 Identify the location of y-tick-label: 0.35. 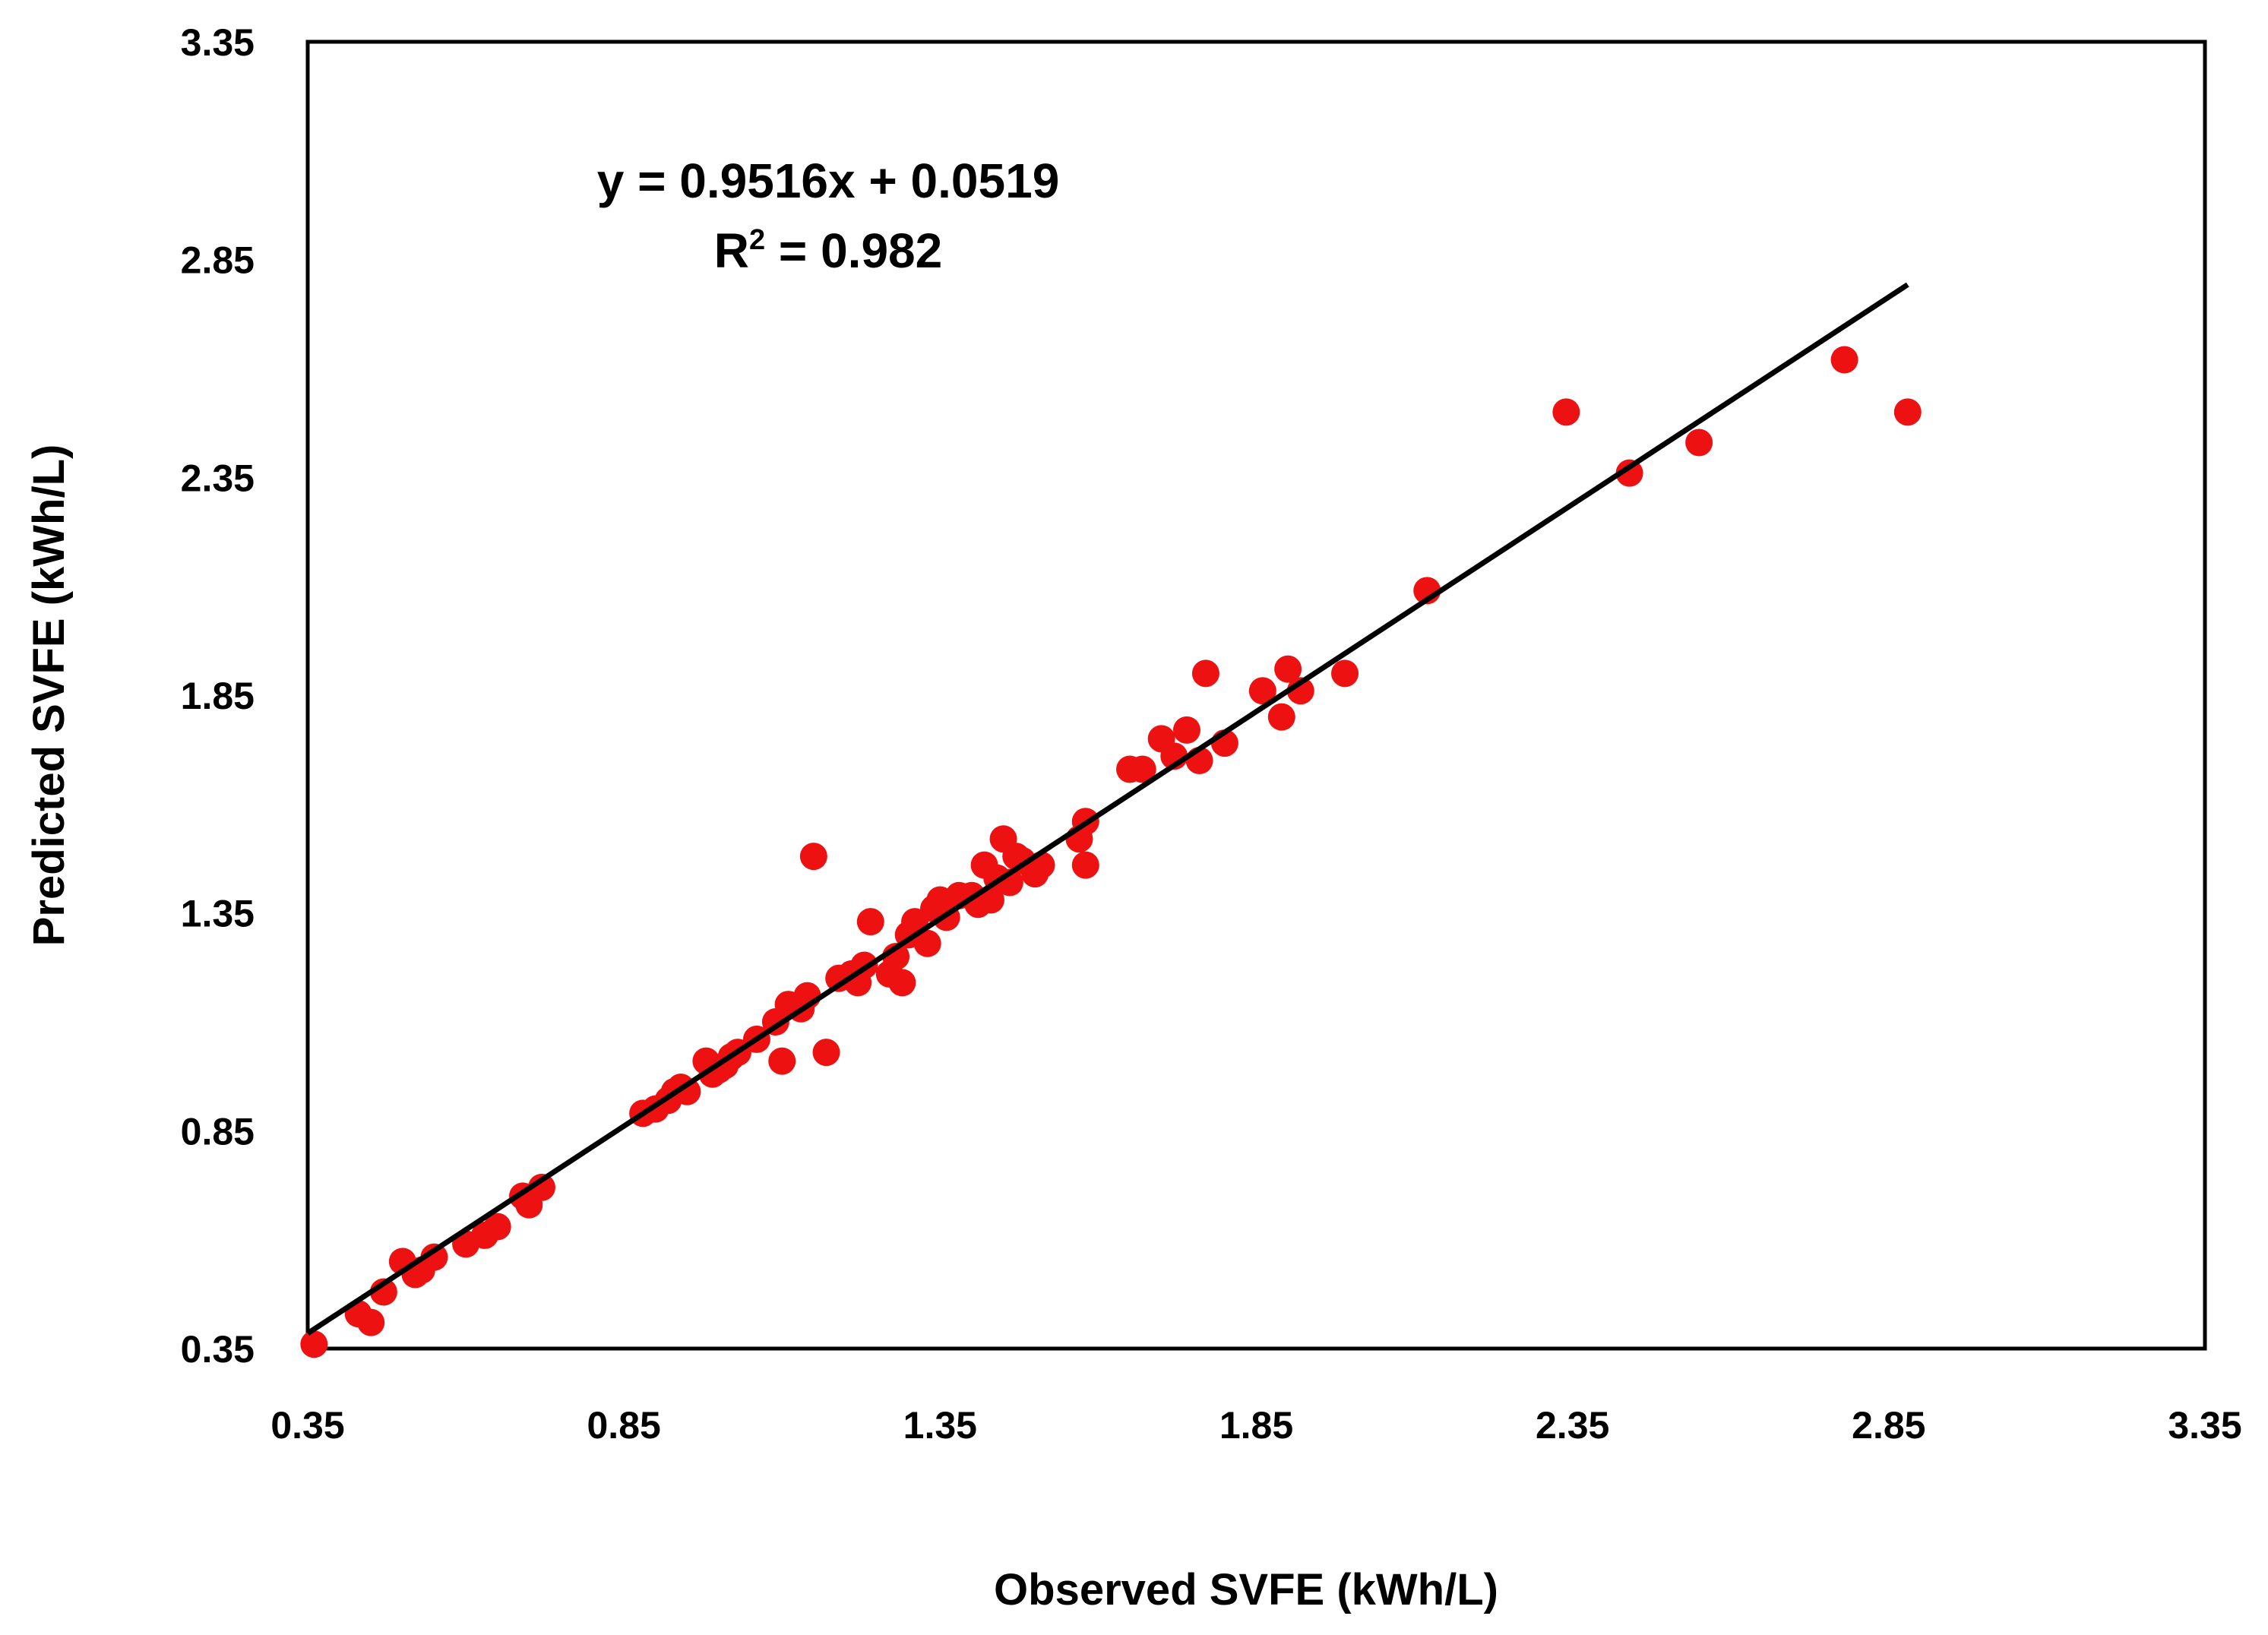
(218, 1349).